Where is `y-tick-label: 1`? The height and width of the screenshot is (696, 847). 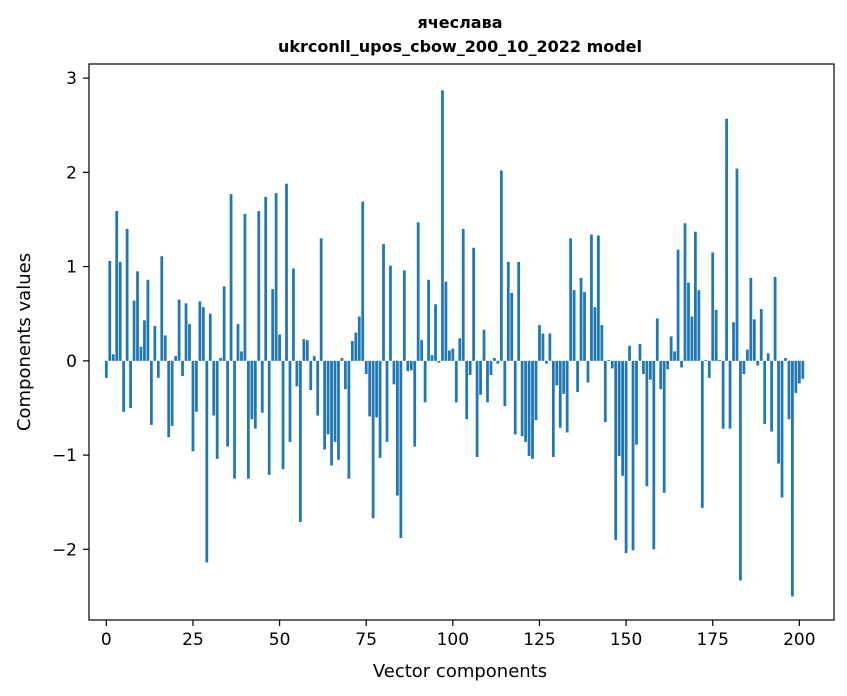
y-tick-label: 1 is located at coordinates (71, 268).